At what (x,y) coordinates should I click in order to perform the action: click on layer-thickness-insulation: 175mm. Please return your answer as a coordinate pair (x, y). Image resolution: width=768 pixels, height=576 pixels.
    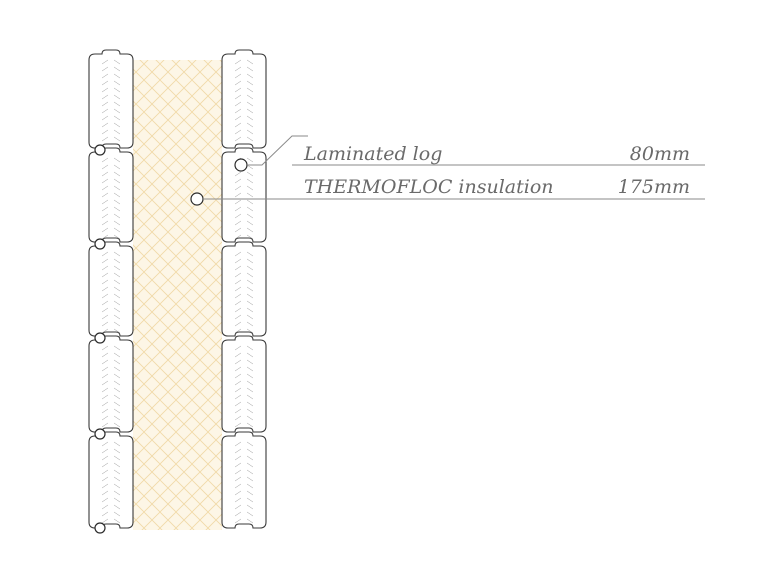
    Looking at the image, I should click on (654, 187).